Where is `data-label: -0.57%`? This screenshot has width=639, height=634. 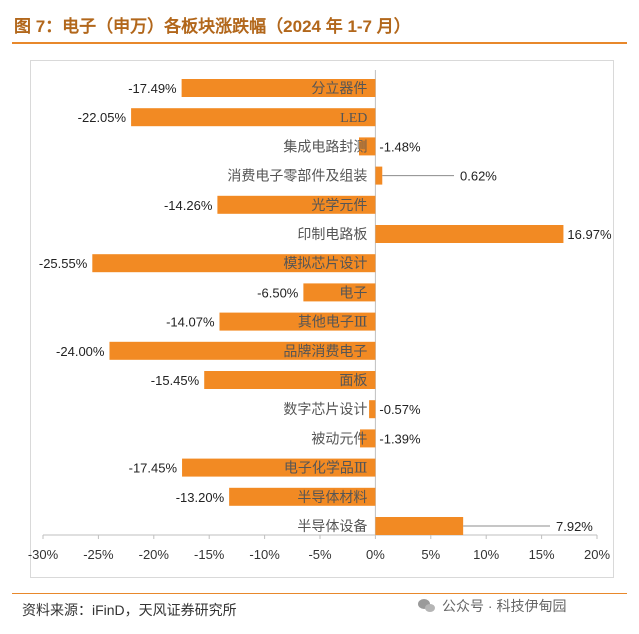
data-label: -0.57% is located at coordinates (400, 409).